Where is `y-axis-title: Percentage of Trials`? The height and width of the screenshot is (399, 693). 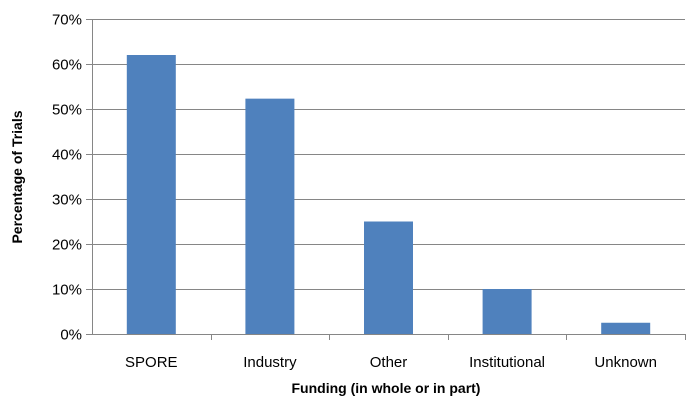 y-axis-title: Percentage of Trials is located at coordinates (17, 176).